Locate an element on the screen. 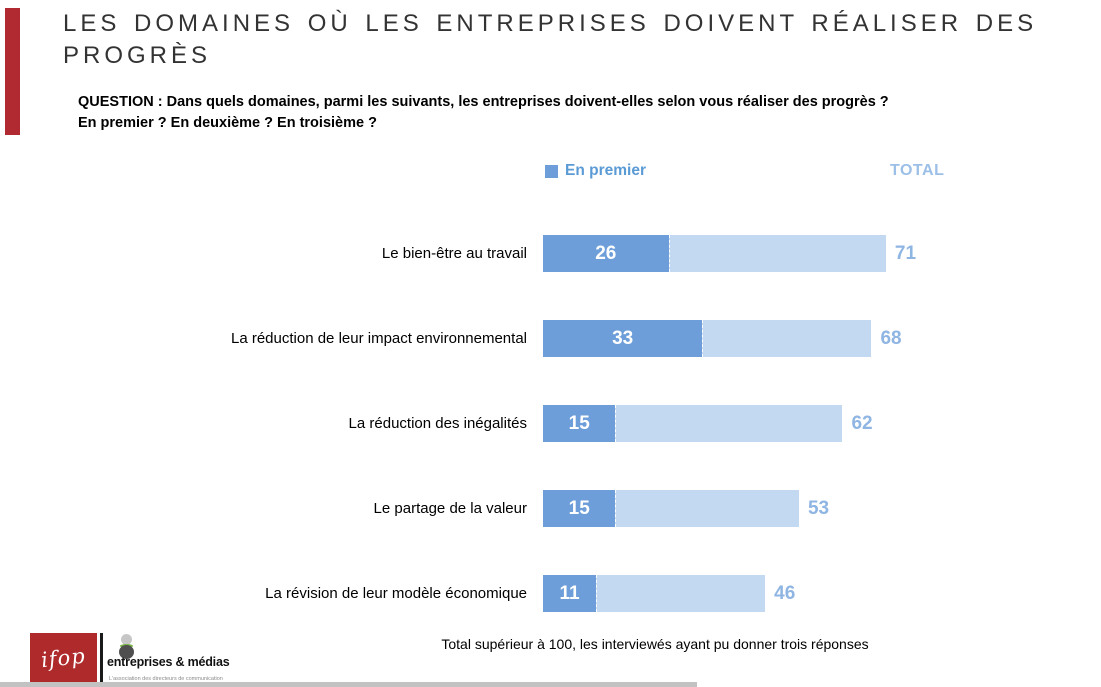 The image size is (1101, 687). bottom-gray-strip is located at coordinates (348, 684).